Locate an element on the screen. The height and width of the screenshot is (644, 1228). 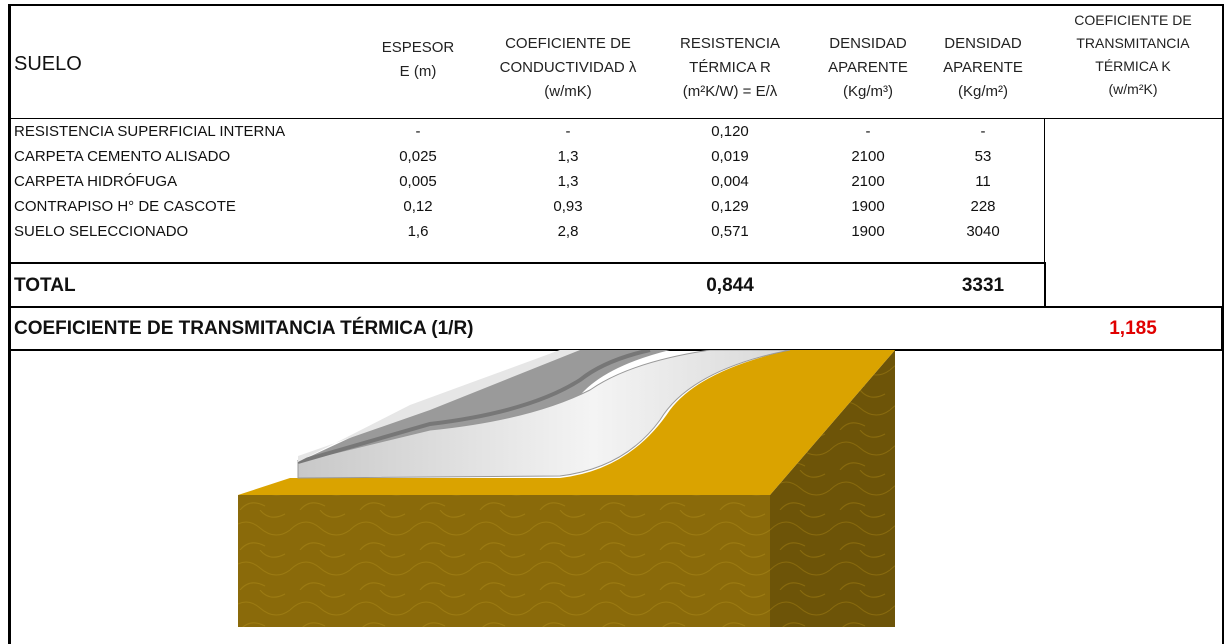
column-rule is located at coordinates (1044, 213).